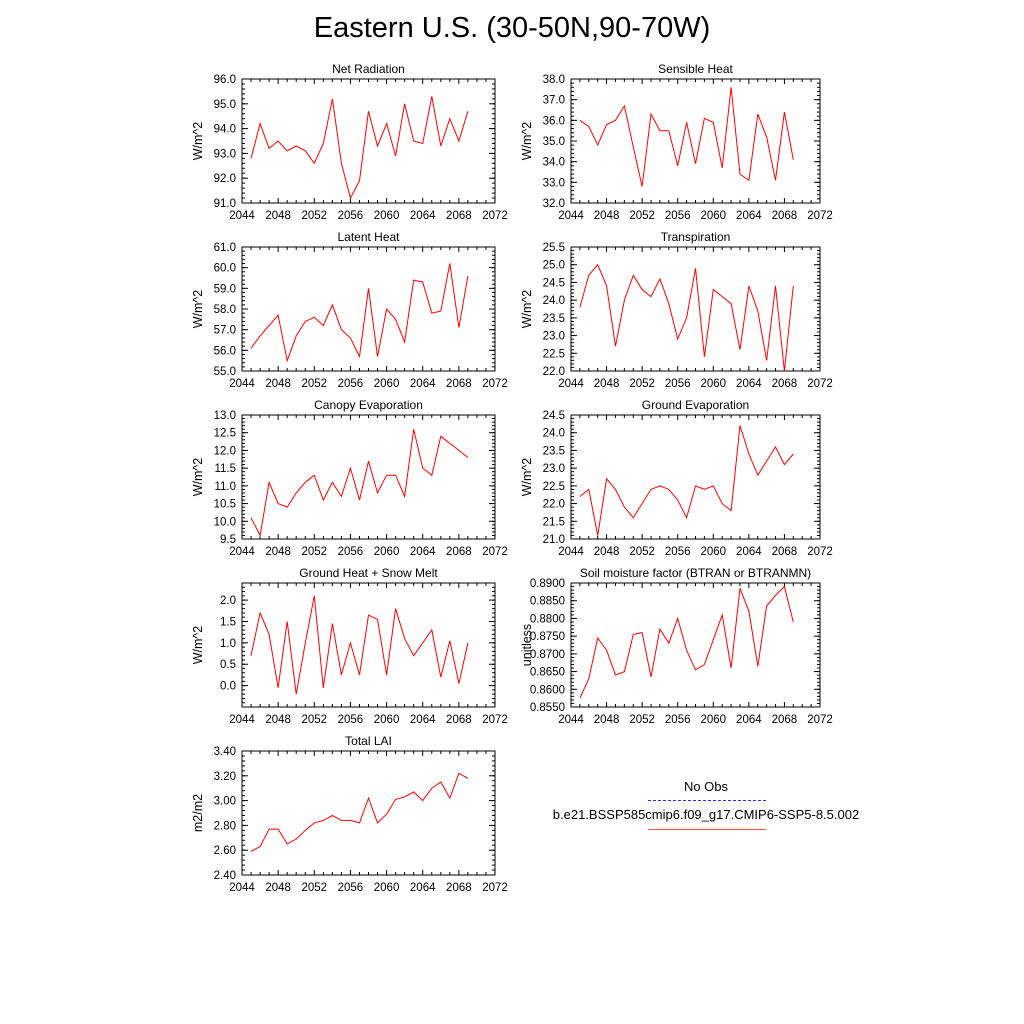  Describe the element at coordinates (554, 266) in the screenshot. I see `chart-4-y-tick-label: 25.0` at that location.